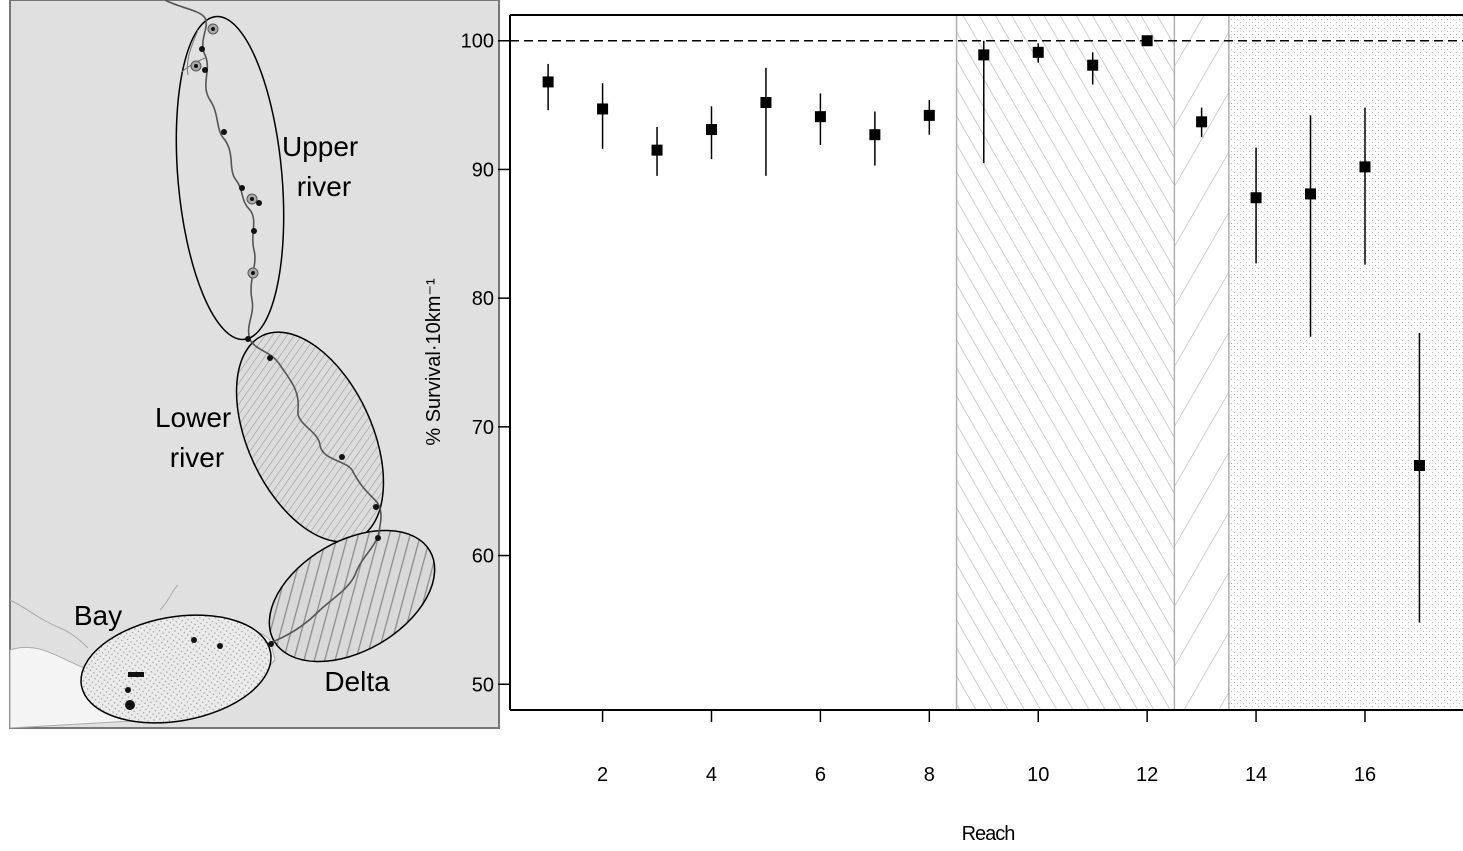 The image size is (1463, 851). What do you see at coordinates (169, 597) in the screenshot?
I see `bay-shore-north` at bounding box center [169, 597].